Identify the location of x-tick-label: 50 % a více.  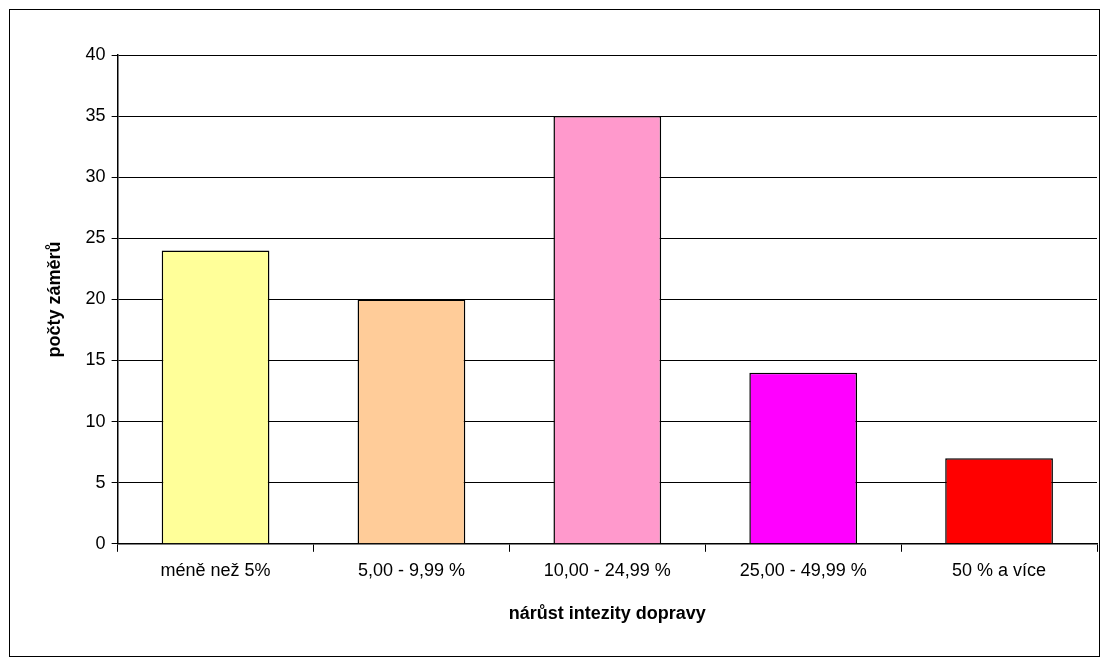
(999, 569).